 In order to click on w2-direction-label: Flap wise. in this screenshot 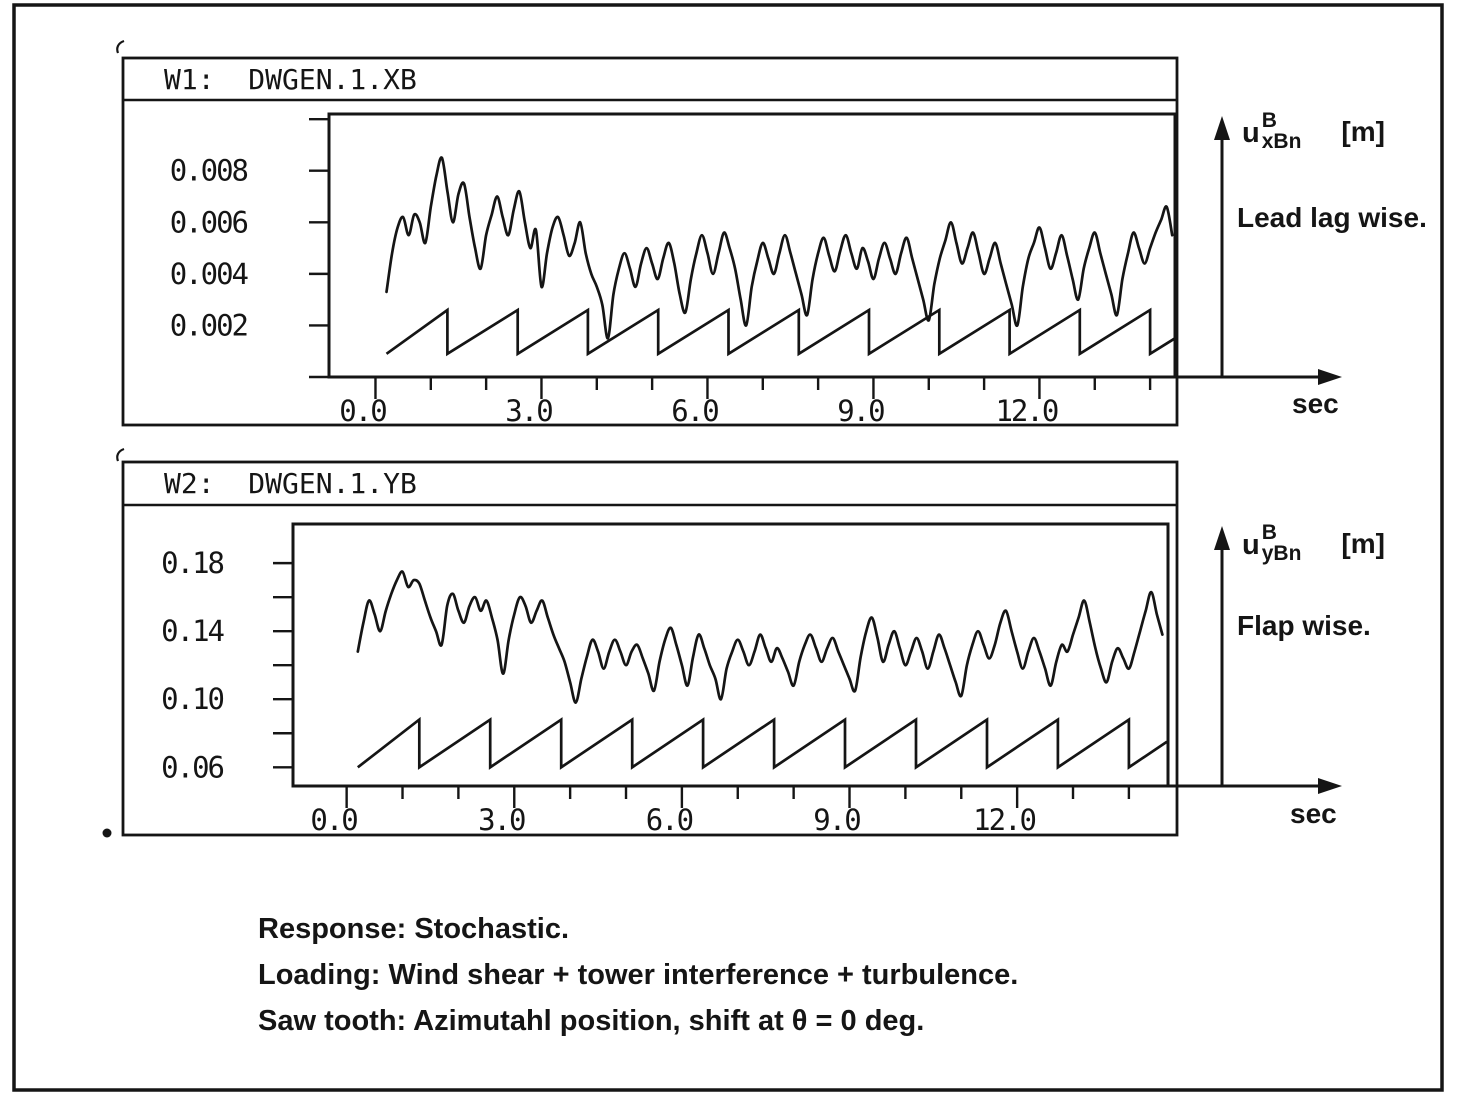, I will do `click(1304, 625)`.